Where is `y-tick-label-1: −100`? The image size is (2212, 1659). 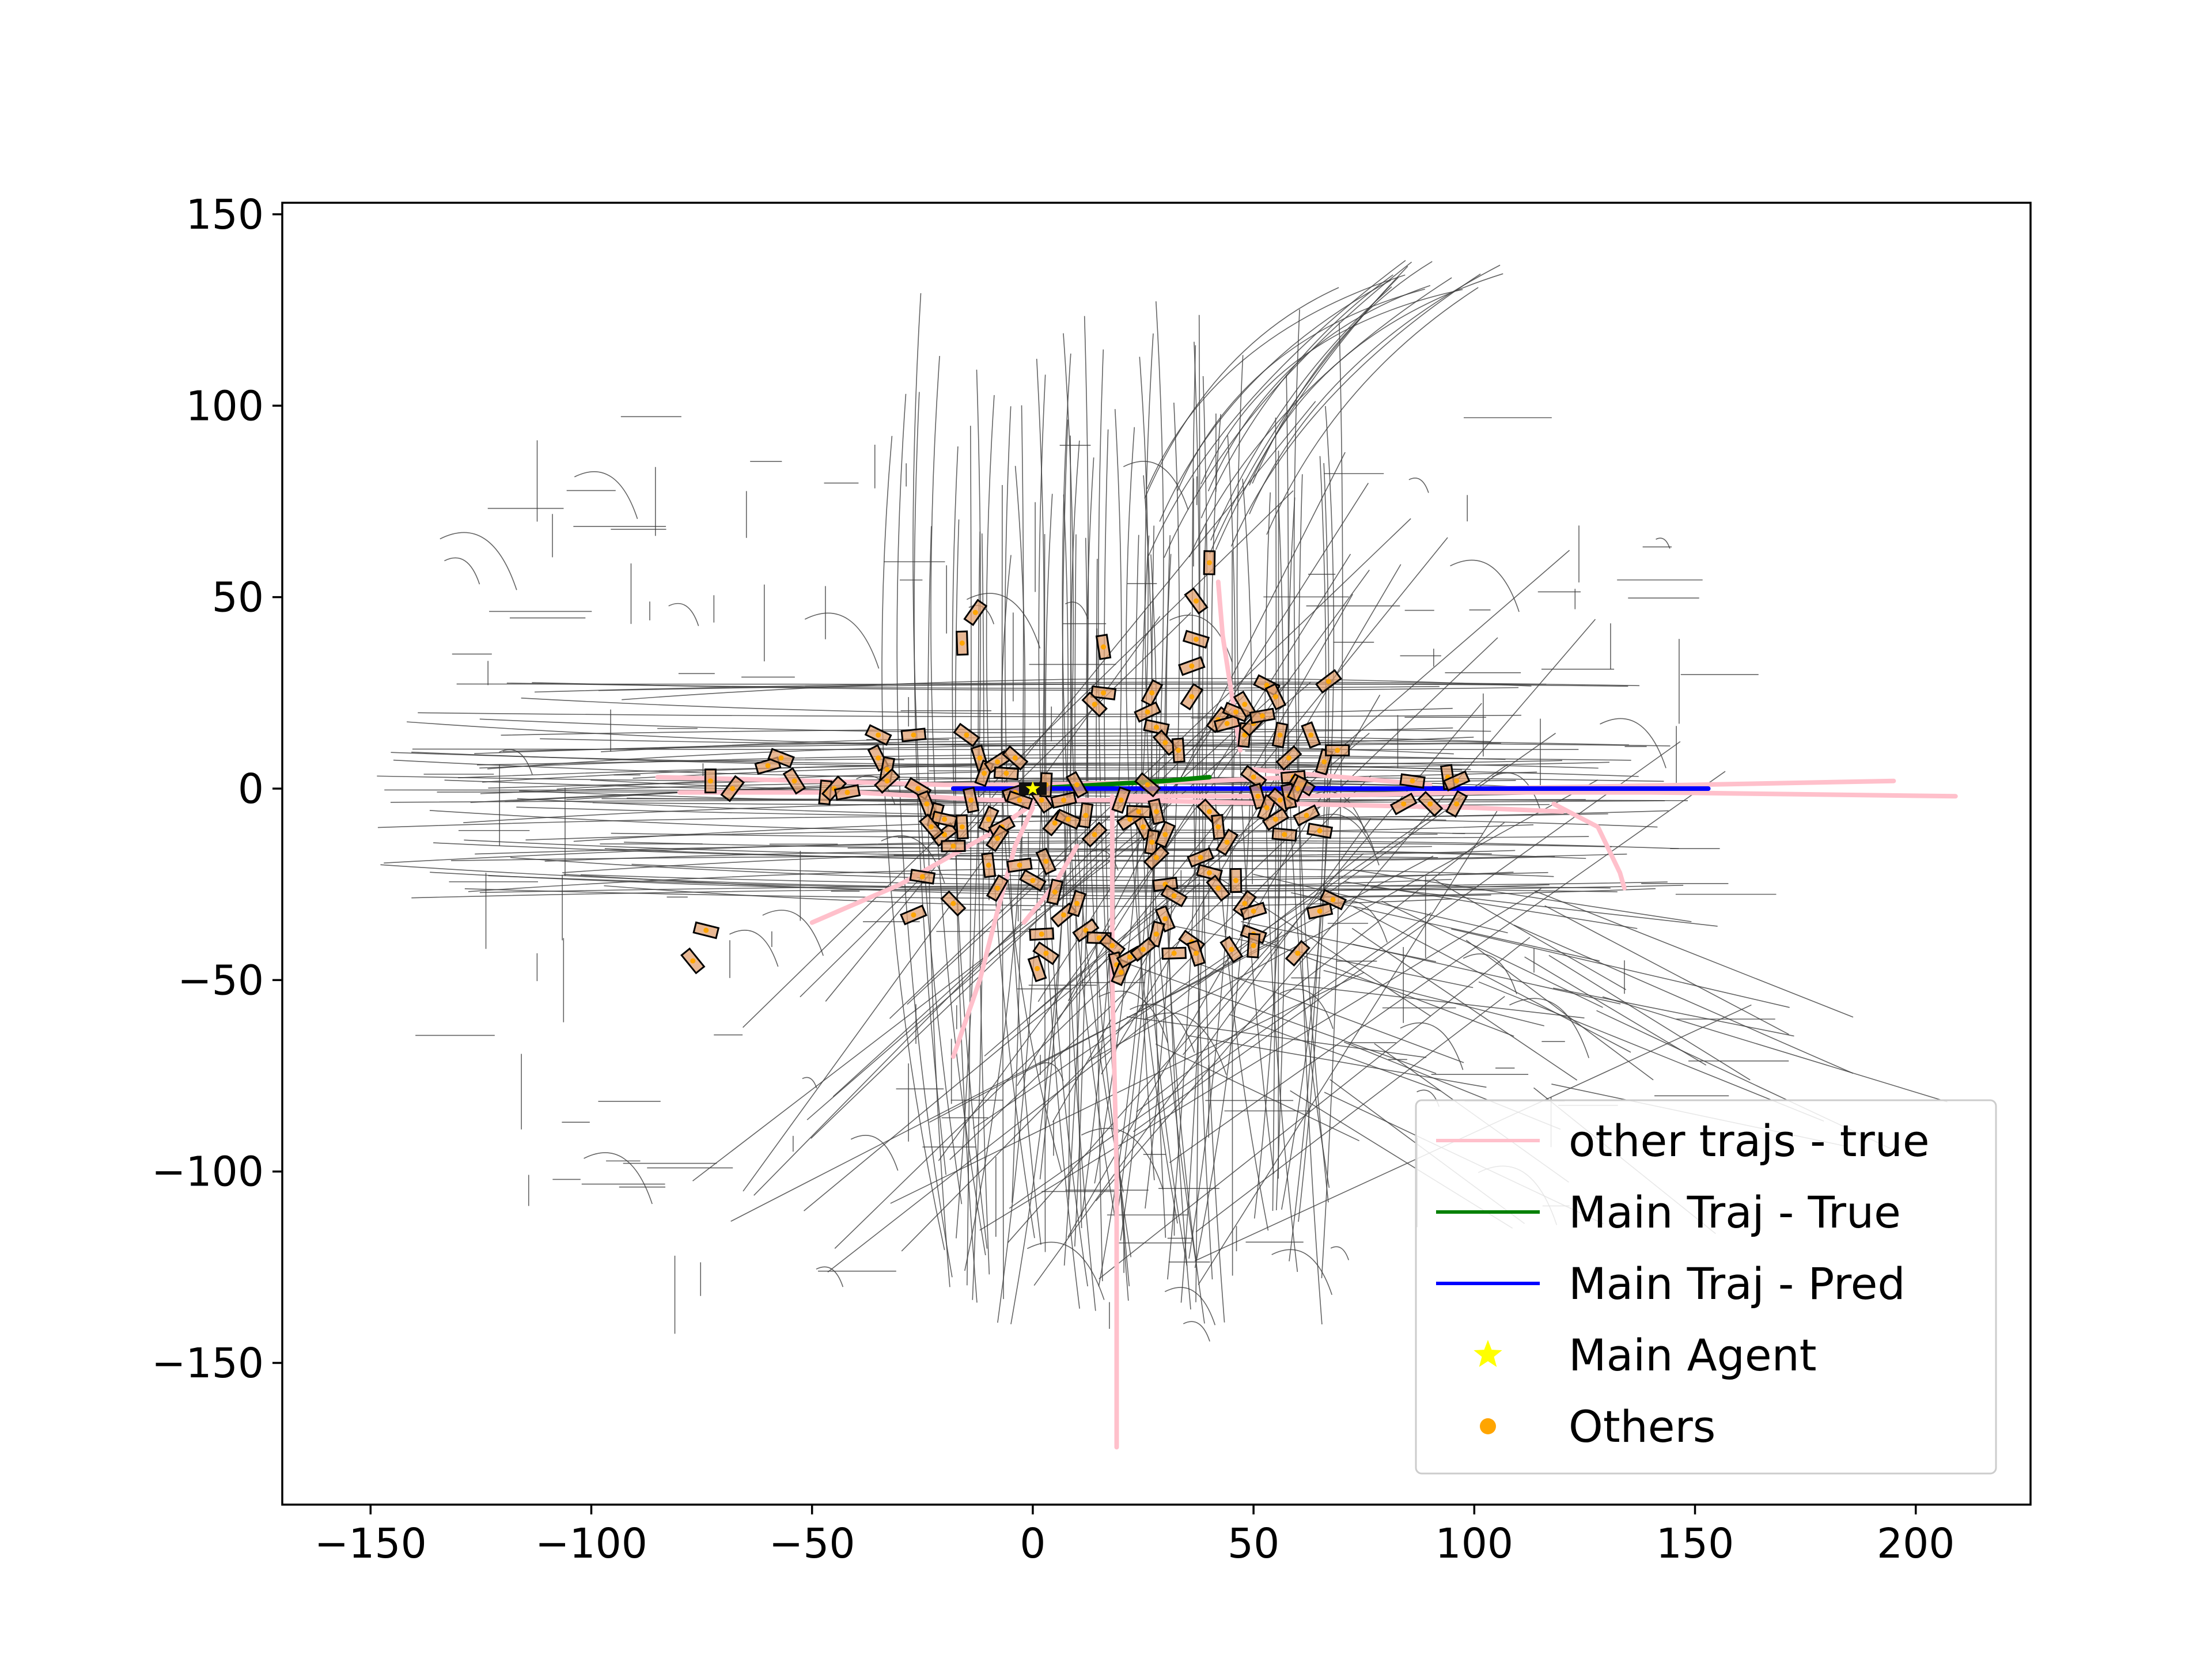
y-tick-label-1: −100 is located at coordinates (207, 1172).